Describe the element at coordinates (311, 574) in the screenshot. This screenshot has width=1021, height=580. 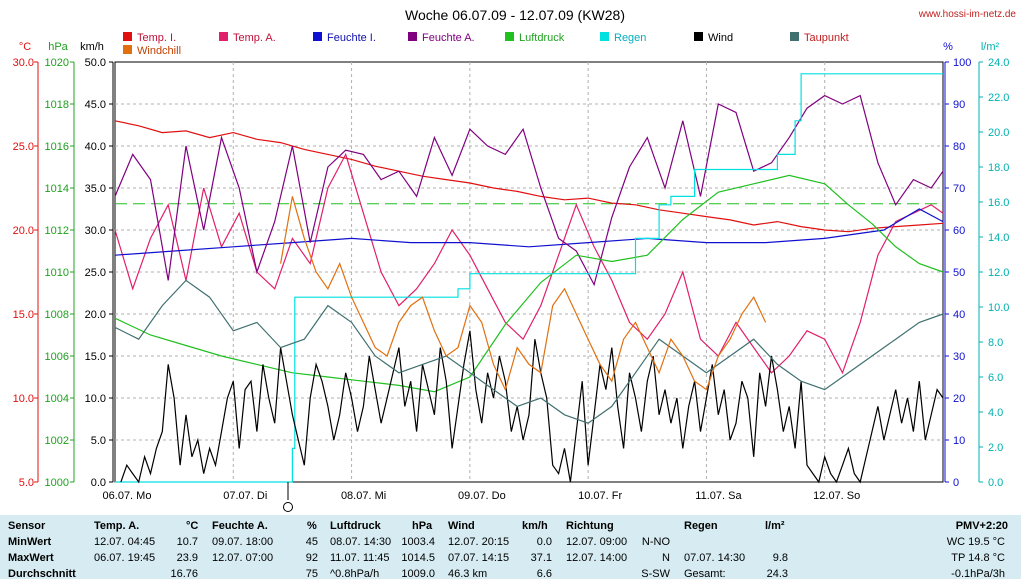
I see `stats-hum-avg-value: 75` at that location.